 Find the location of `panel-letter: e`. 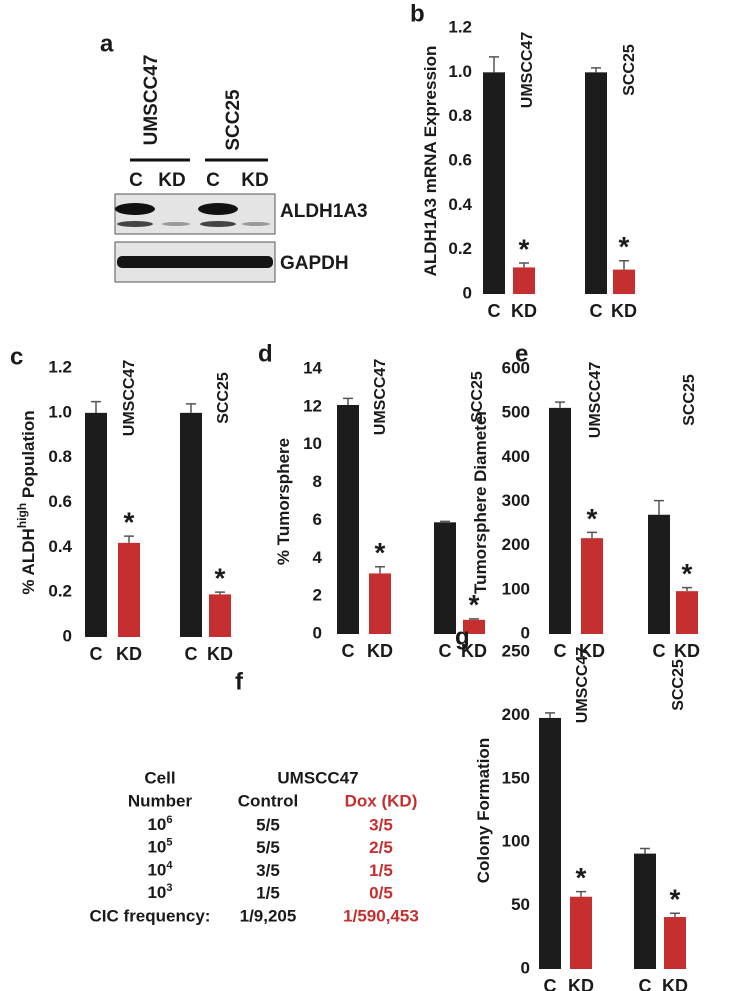

panel-letter: e is located at coordinates (521, 353).